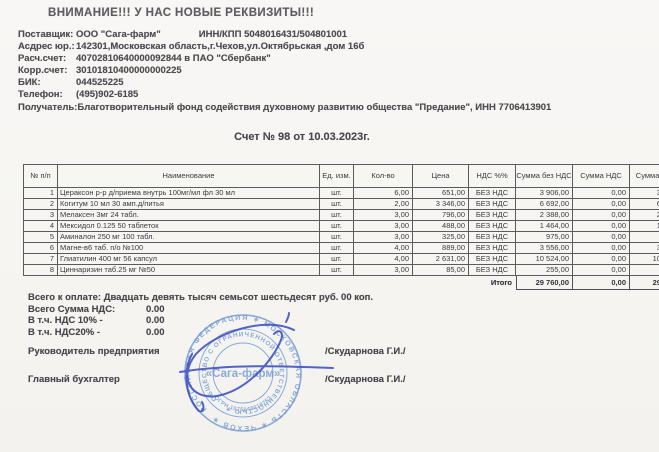 This screenshot has width=659, height=452. What do you see at coordinates (644, 259) in the screenshot?
I see `cell-sum-with-vat: 10 524,00` at bounding box center [644, 259].